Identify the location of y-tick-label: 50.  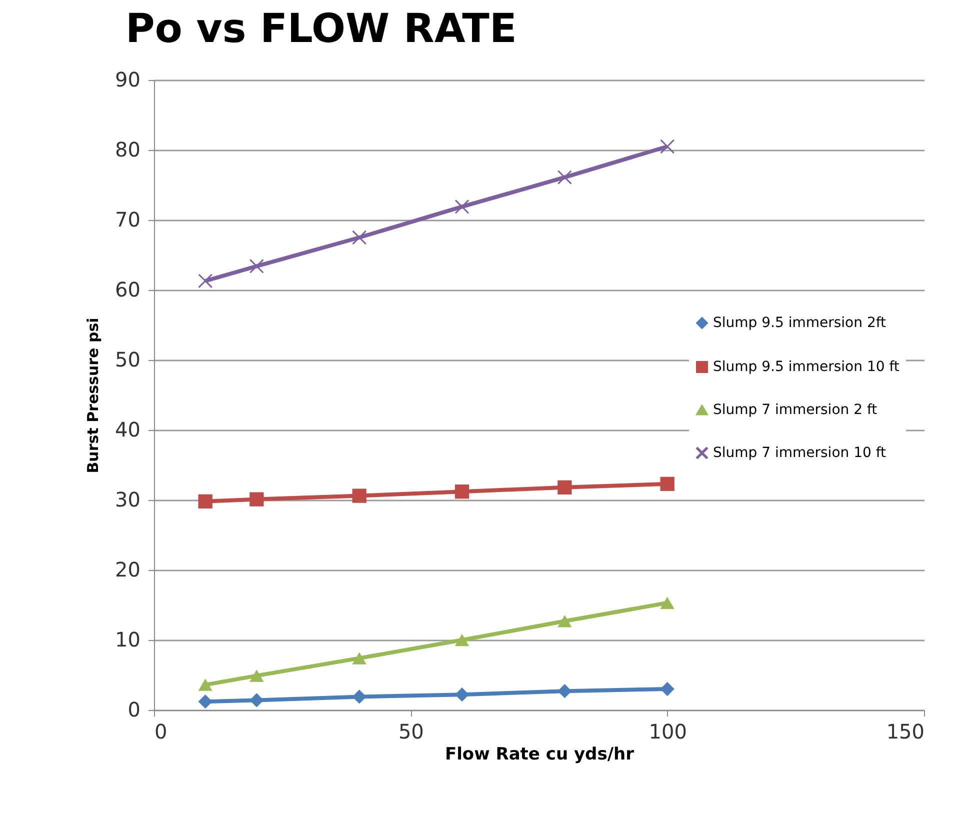
(127, 360).